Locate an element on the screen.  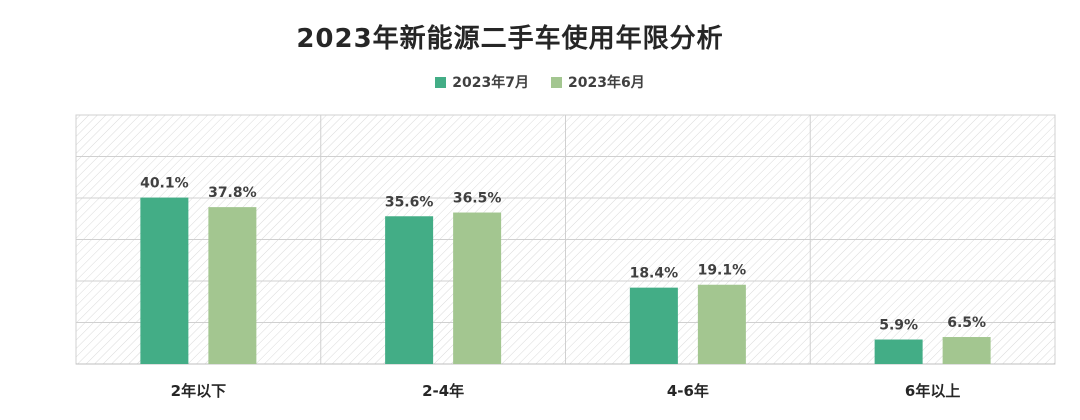
data-label-series-2-3: 19.1% is located at coordinates (722, 271).